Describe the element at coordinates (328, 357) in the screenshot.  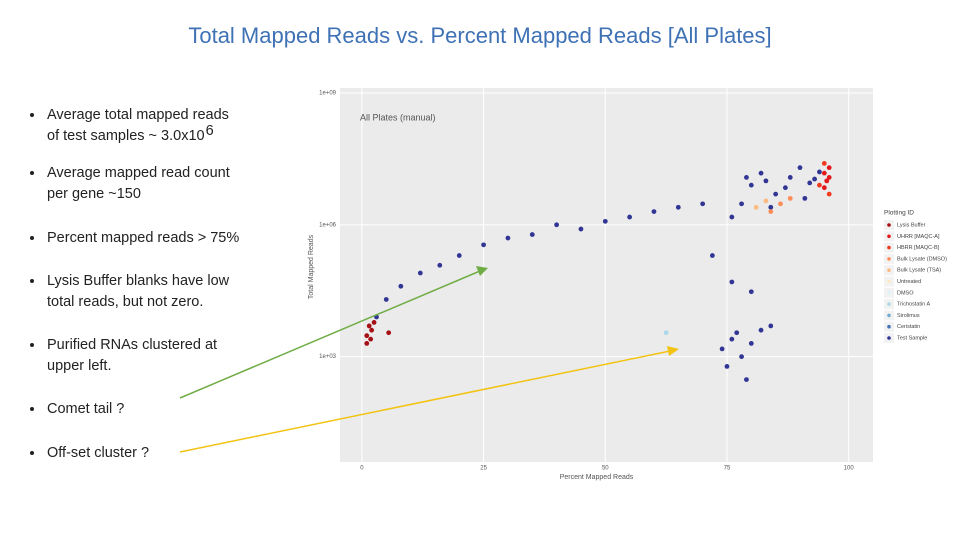
I see `y-tick-label: 1e+03` at that location.